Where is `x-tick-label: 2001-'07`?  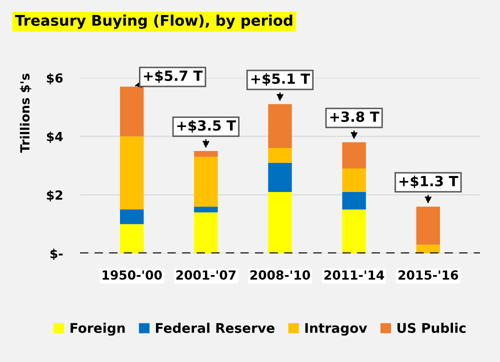 x-tick-label: 2001-'07 is located at coordinates (206, 275).